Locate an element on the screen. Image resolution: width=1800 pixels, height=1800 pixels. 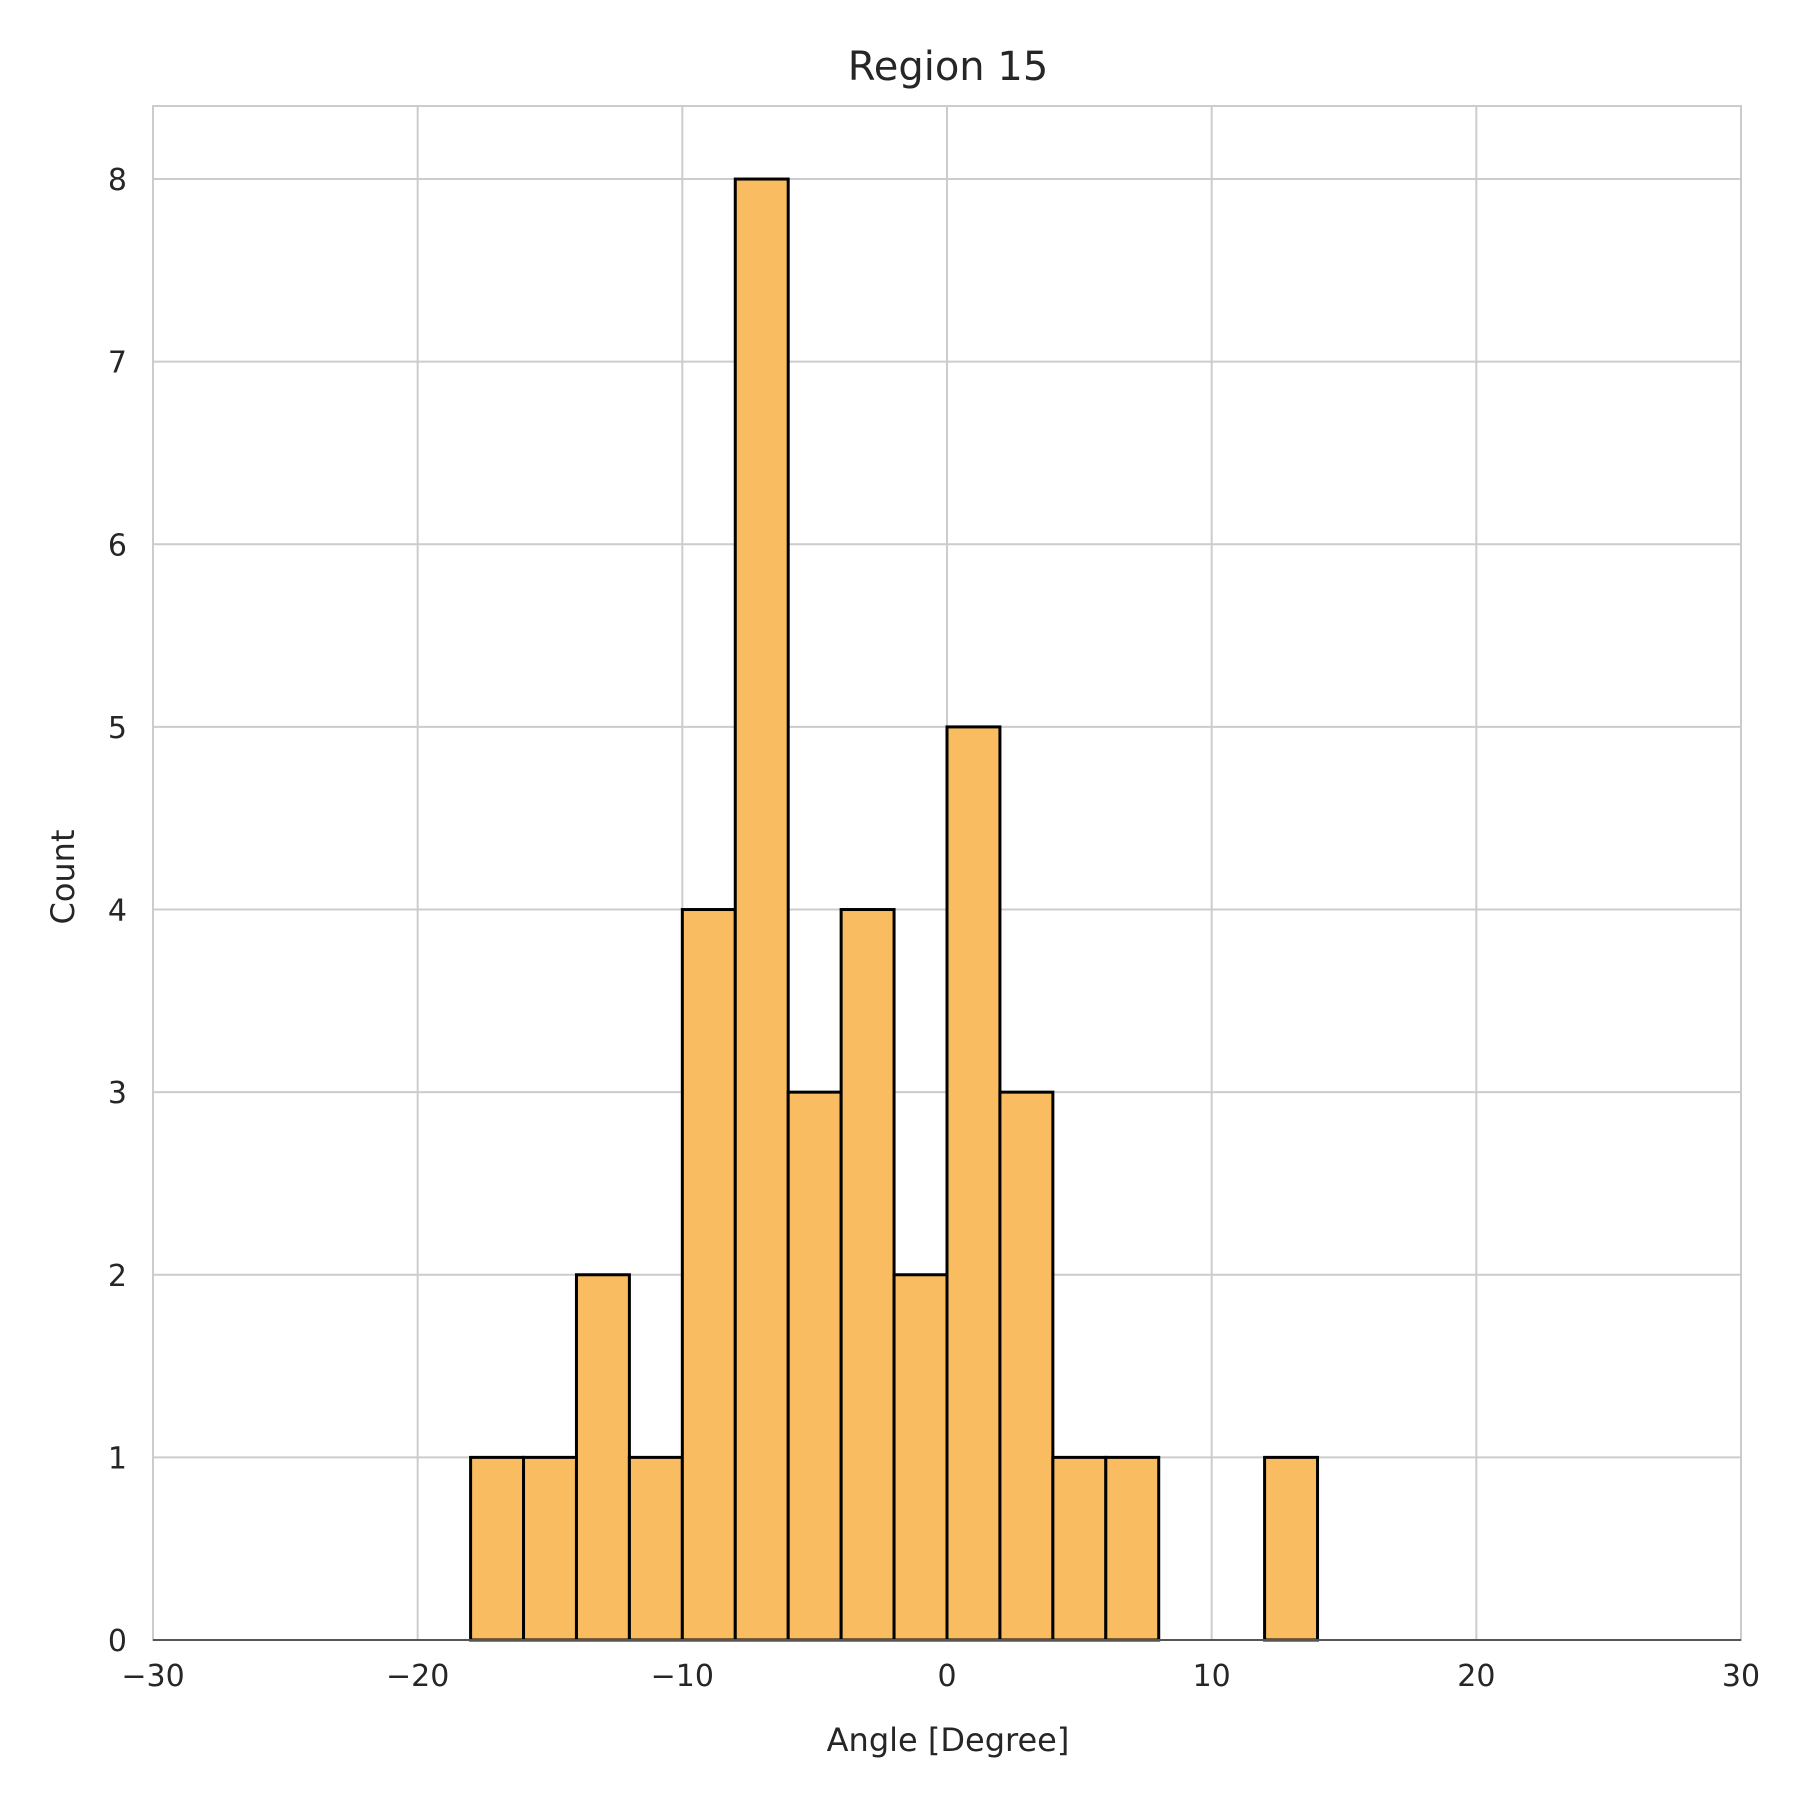
y-axis-label: Count is located at coordinates (63, 876).